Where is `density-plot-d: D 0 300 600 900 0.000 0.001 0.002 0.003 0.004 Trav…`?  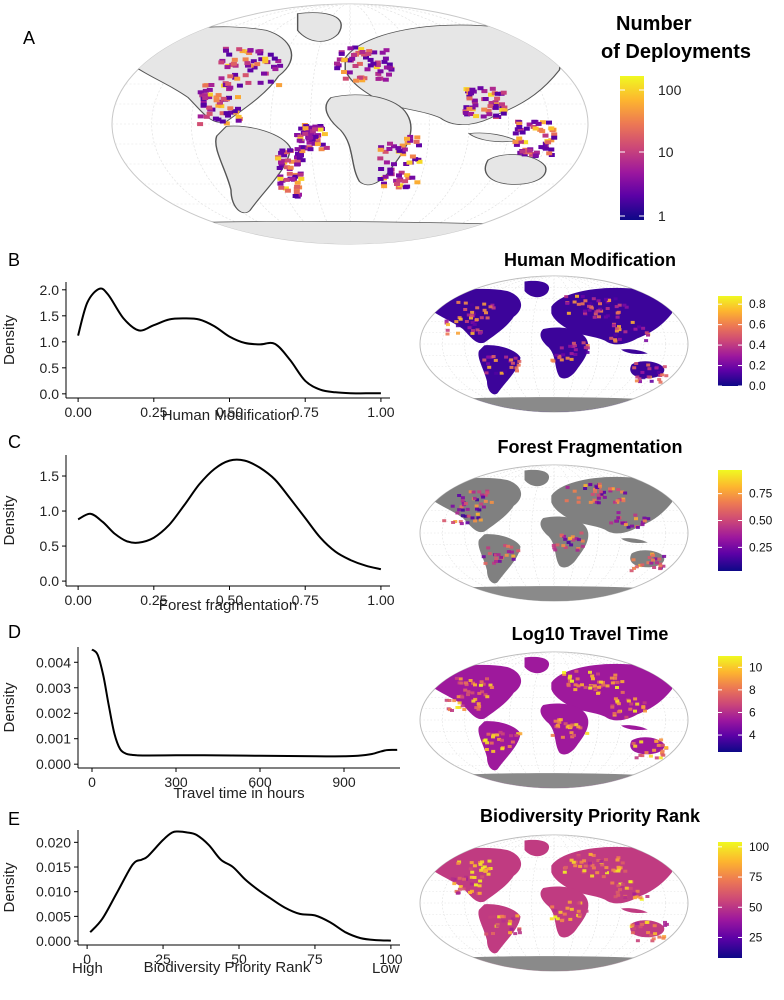 density-plot-d: D 0 300 600 900 0.000 0.001 0.002 0.003 0.004 Trav… is located at coordinates (200, 712).